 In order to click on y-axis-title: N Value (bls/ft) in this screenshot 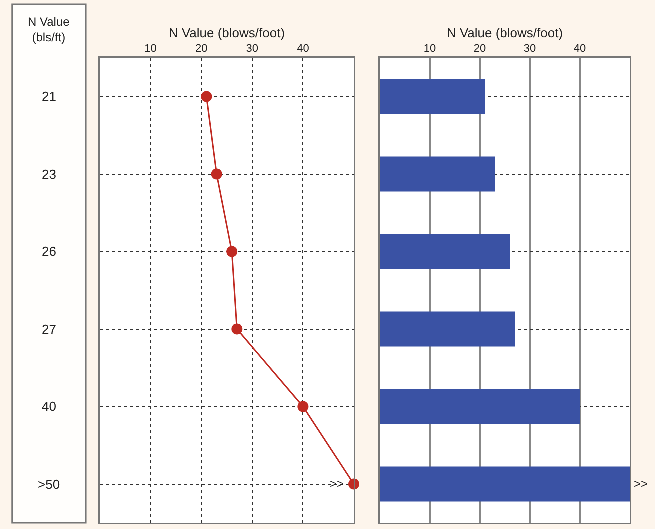, I will do `click(49, 30)`.